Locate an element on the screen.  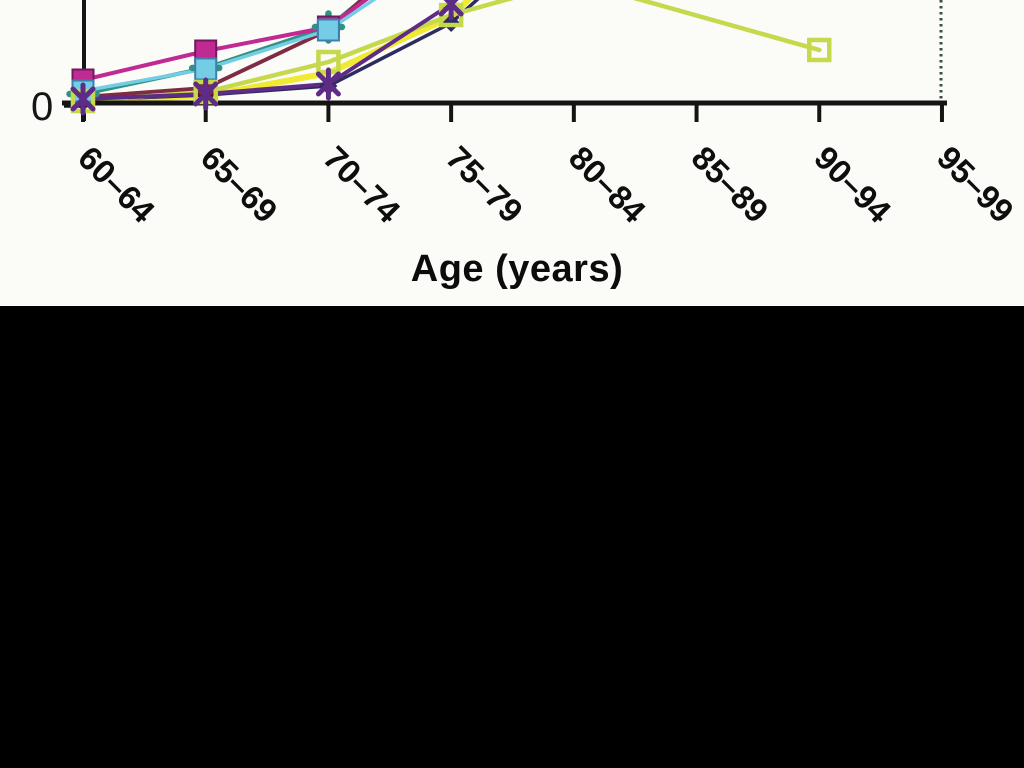
y-axis-tick-label-zero: 0 is located at coordinates (42, 107).